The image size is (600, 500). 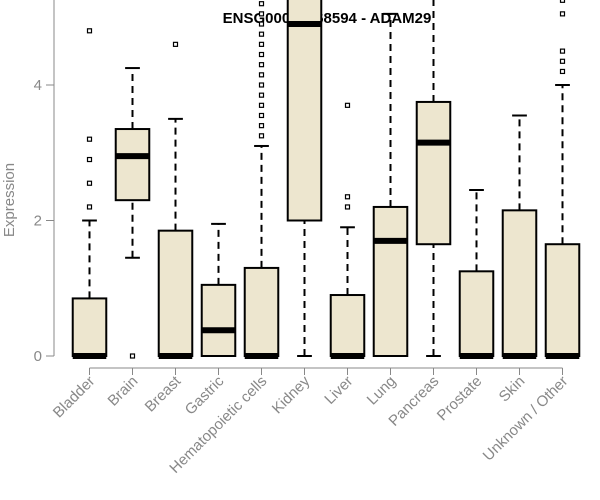 What do you see at coordinates (261, 180) in the screenshot?
I see `box-hematopoietic-cells` at bounding box center [261, 180].